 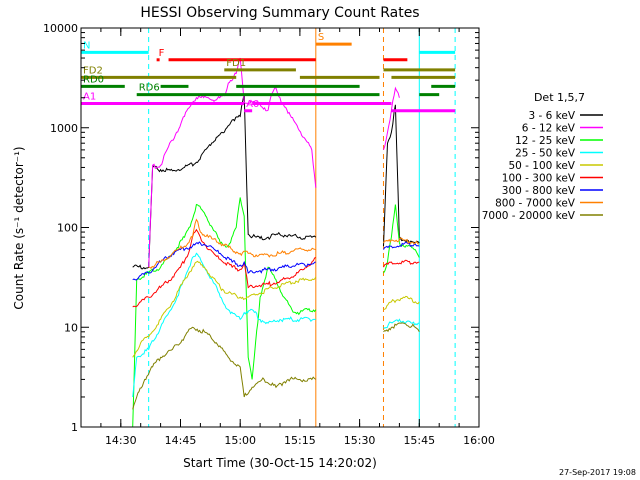 I want to click on legend-label-6-12-kev: 6 - 12 keV, so click(x=549, y=129).